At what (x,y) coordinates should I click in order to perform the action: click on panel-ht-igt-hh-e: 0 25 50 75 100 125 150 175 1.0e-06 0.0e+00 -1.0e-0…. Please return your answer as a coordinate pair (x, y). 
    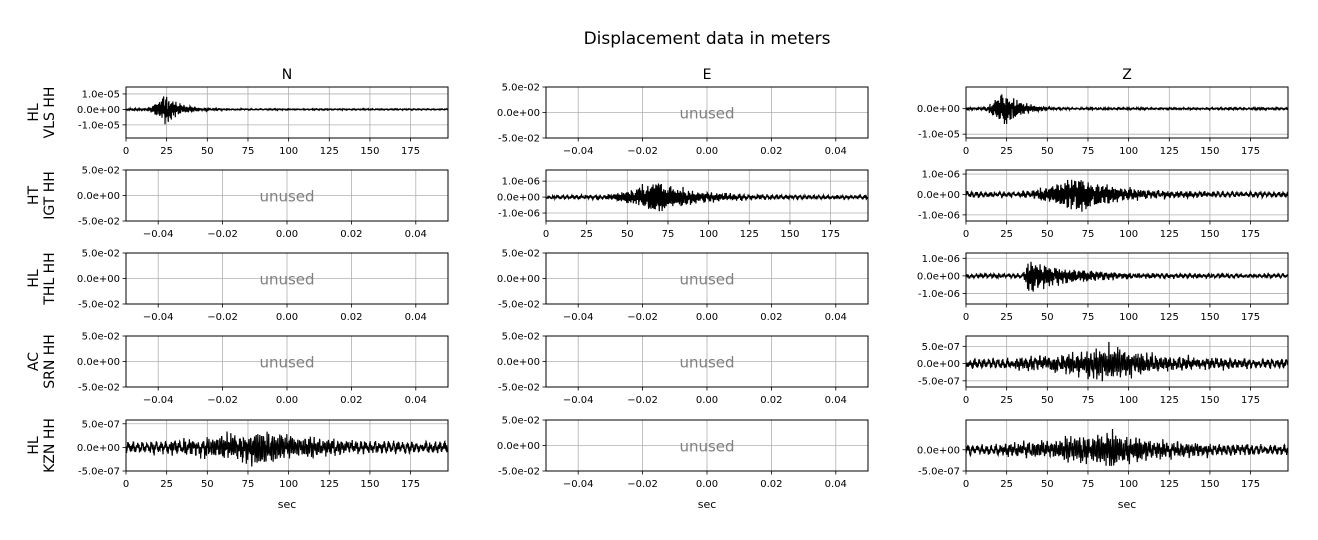
    Looking at the image, I should click on (683, 204).